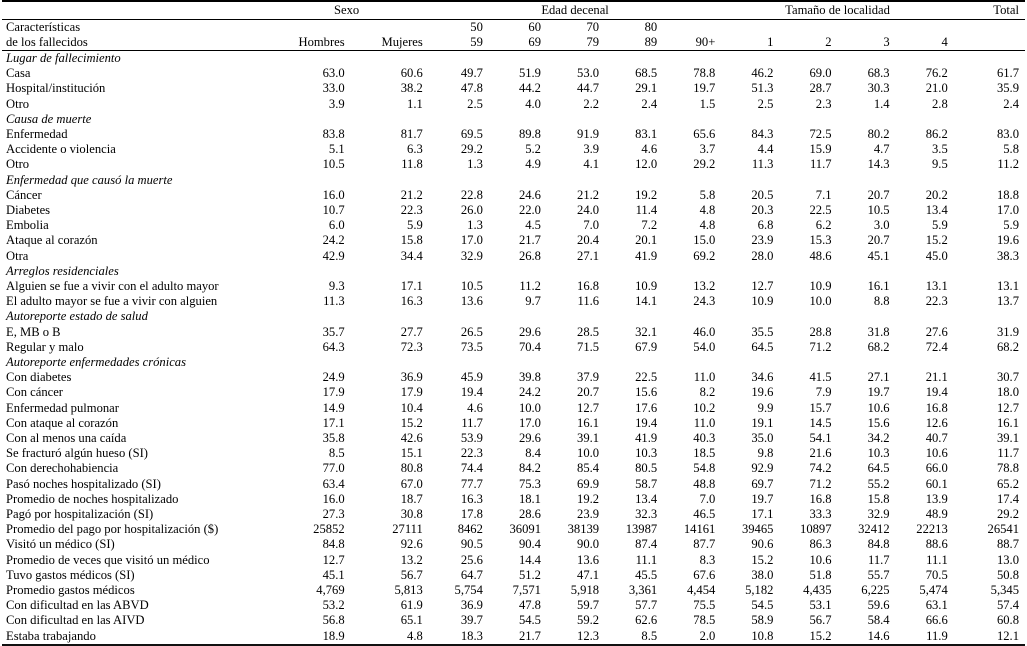 The width and height of the screenshot is (1027, 646). What do you see at coordinates (475, 164) in the screenshot?
I see `cell-value: 1.3` at bounding box center [475, 164].